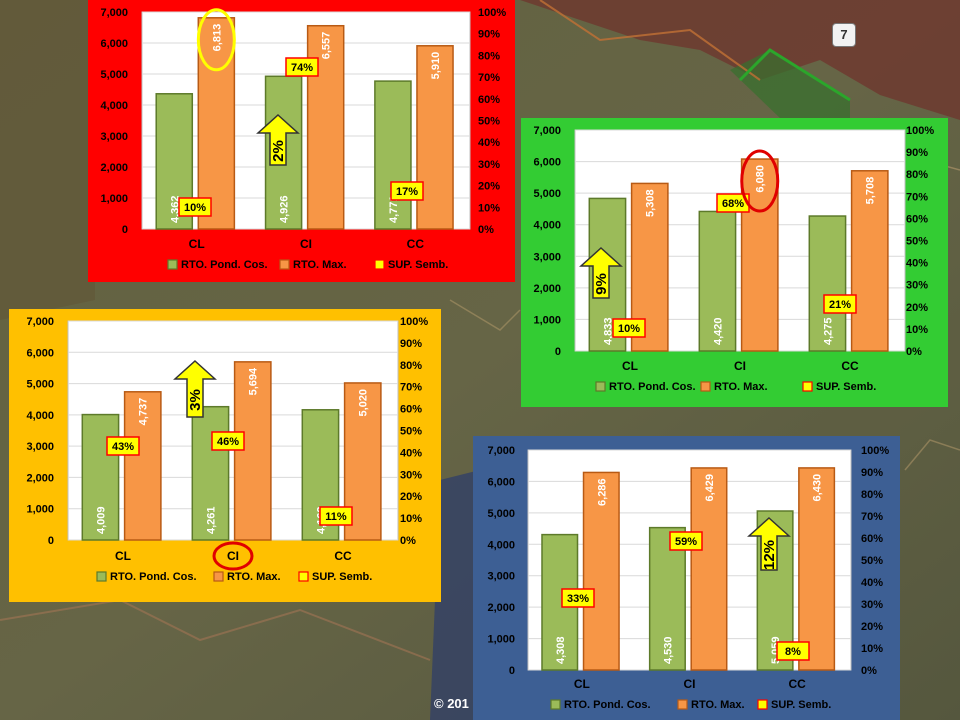 The height and width of the screenshot is (720, 960). I want to click on data-label-rto-max: 6,286, so click(602, 492).